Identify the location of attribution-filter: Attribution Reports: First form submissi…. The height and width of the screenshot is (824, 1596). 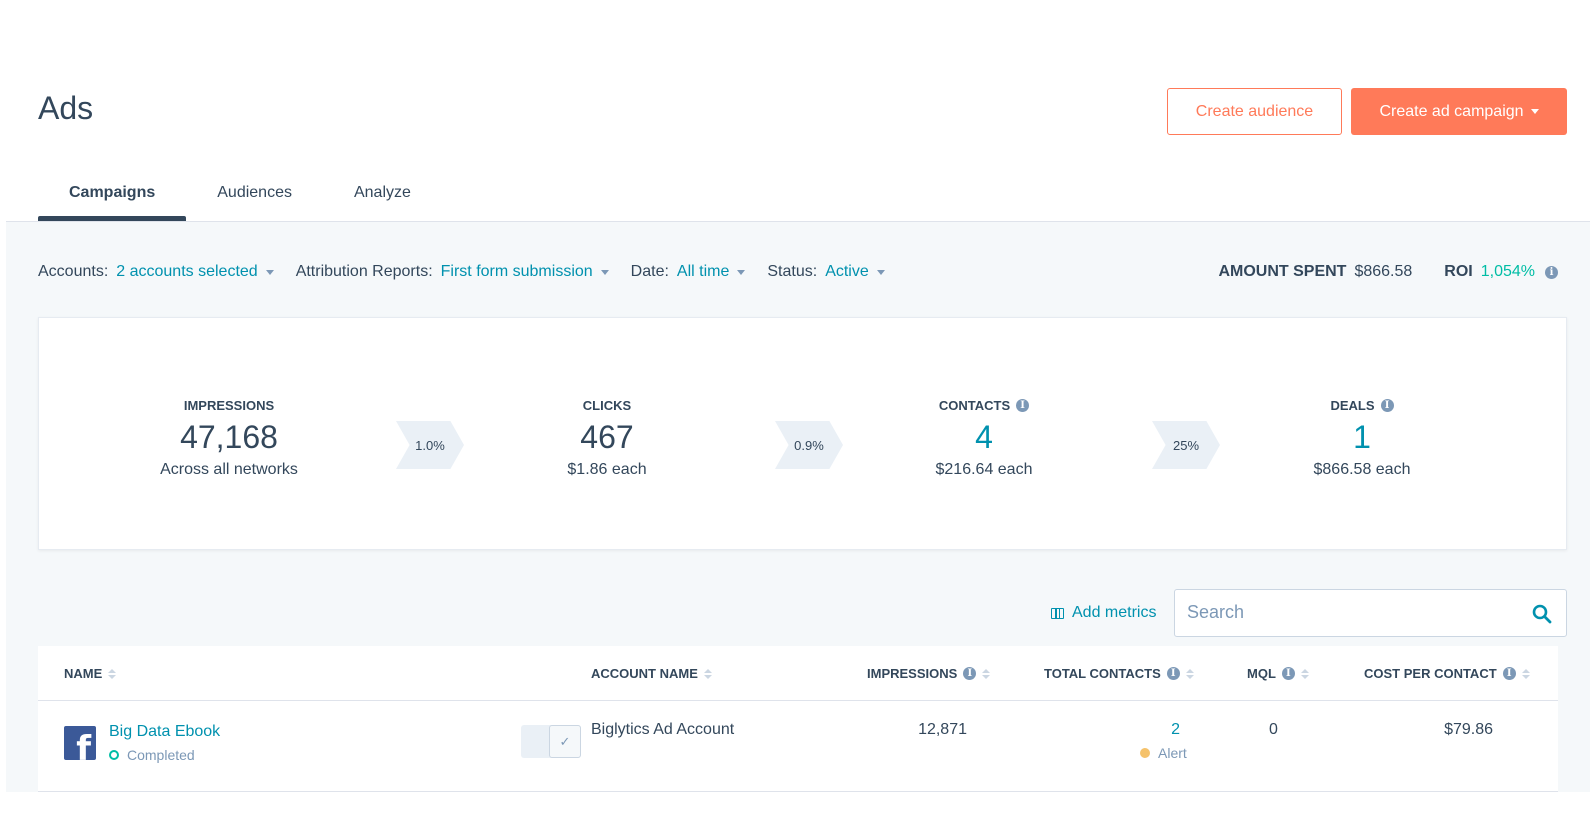
(452, 272).